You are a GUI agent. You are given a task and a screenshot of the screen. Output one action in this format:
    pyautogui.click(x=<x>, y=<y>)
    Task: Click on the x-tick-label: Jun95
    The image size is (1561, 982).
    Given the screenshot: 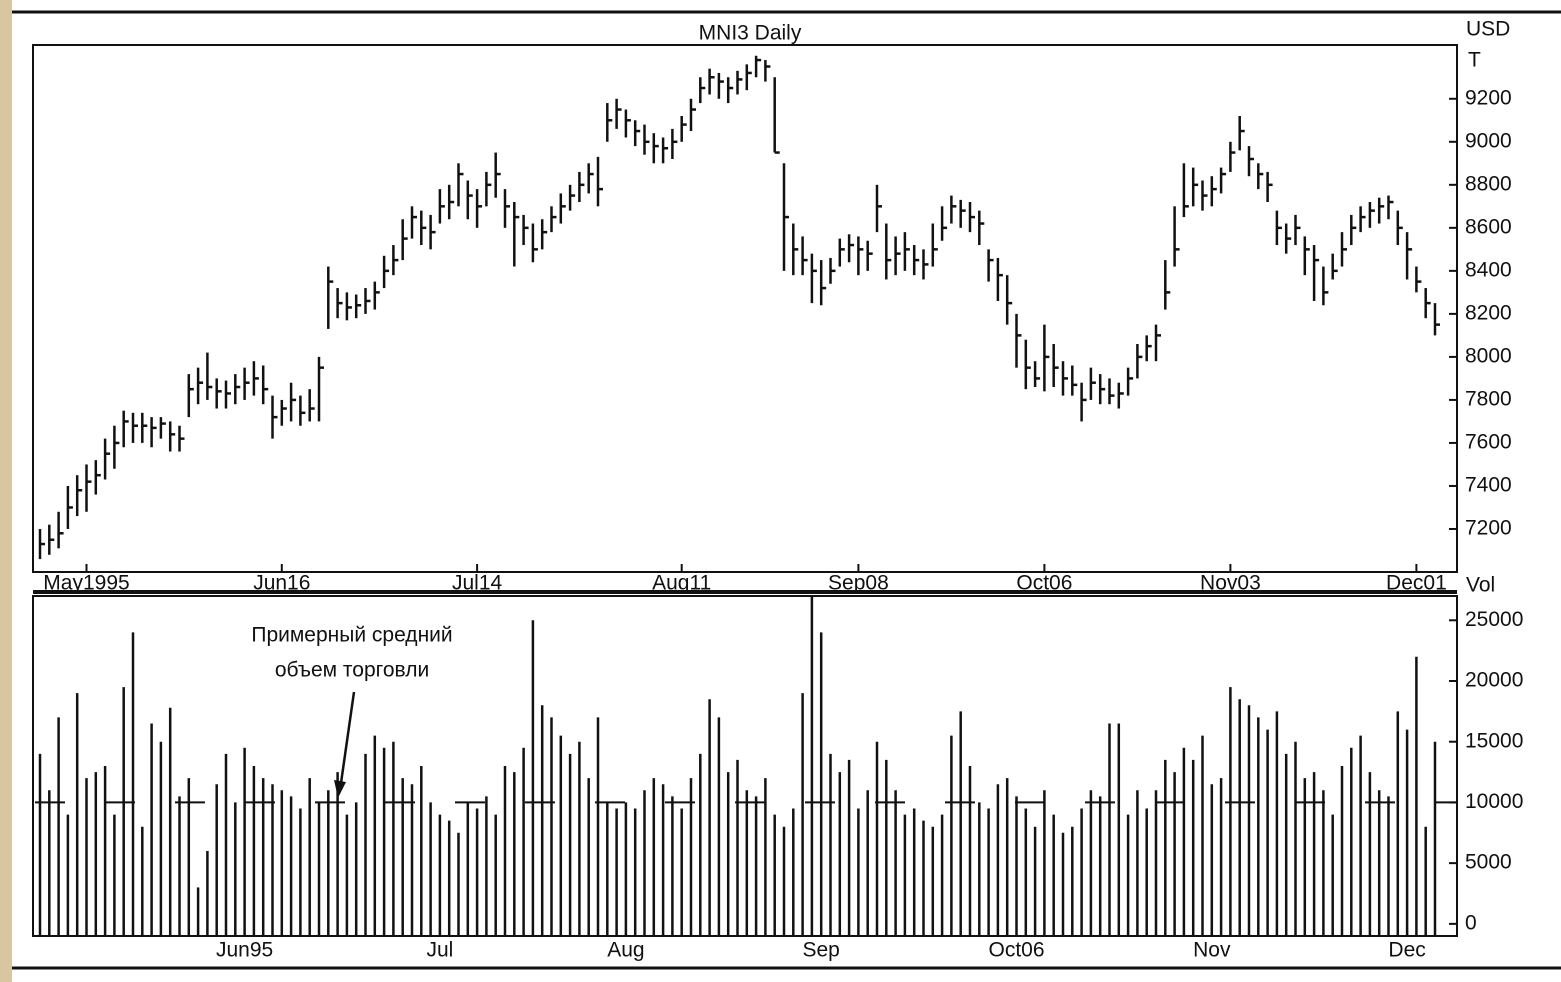 What is the action you would take?
    pyautogui.click(x=244, y=950)
    